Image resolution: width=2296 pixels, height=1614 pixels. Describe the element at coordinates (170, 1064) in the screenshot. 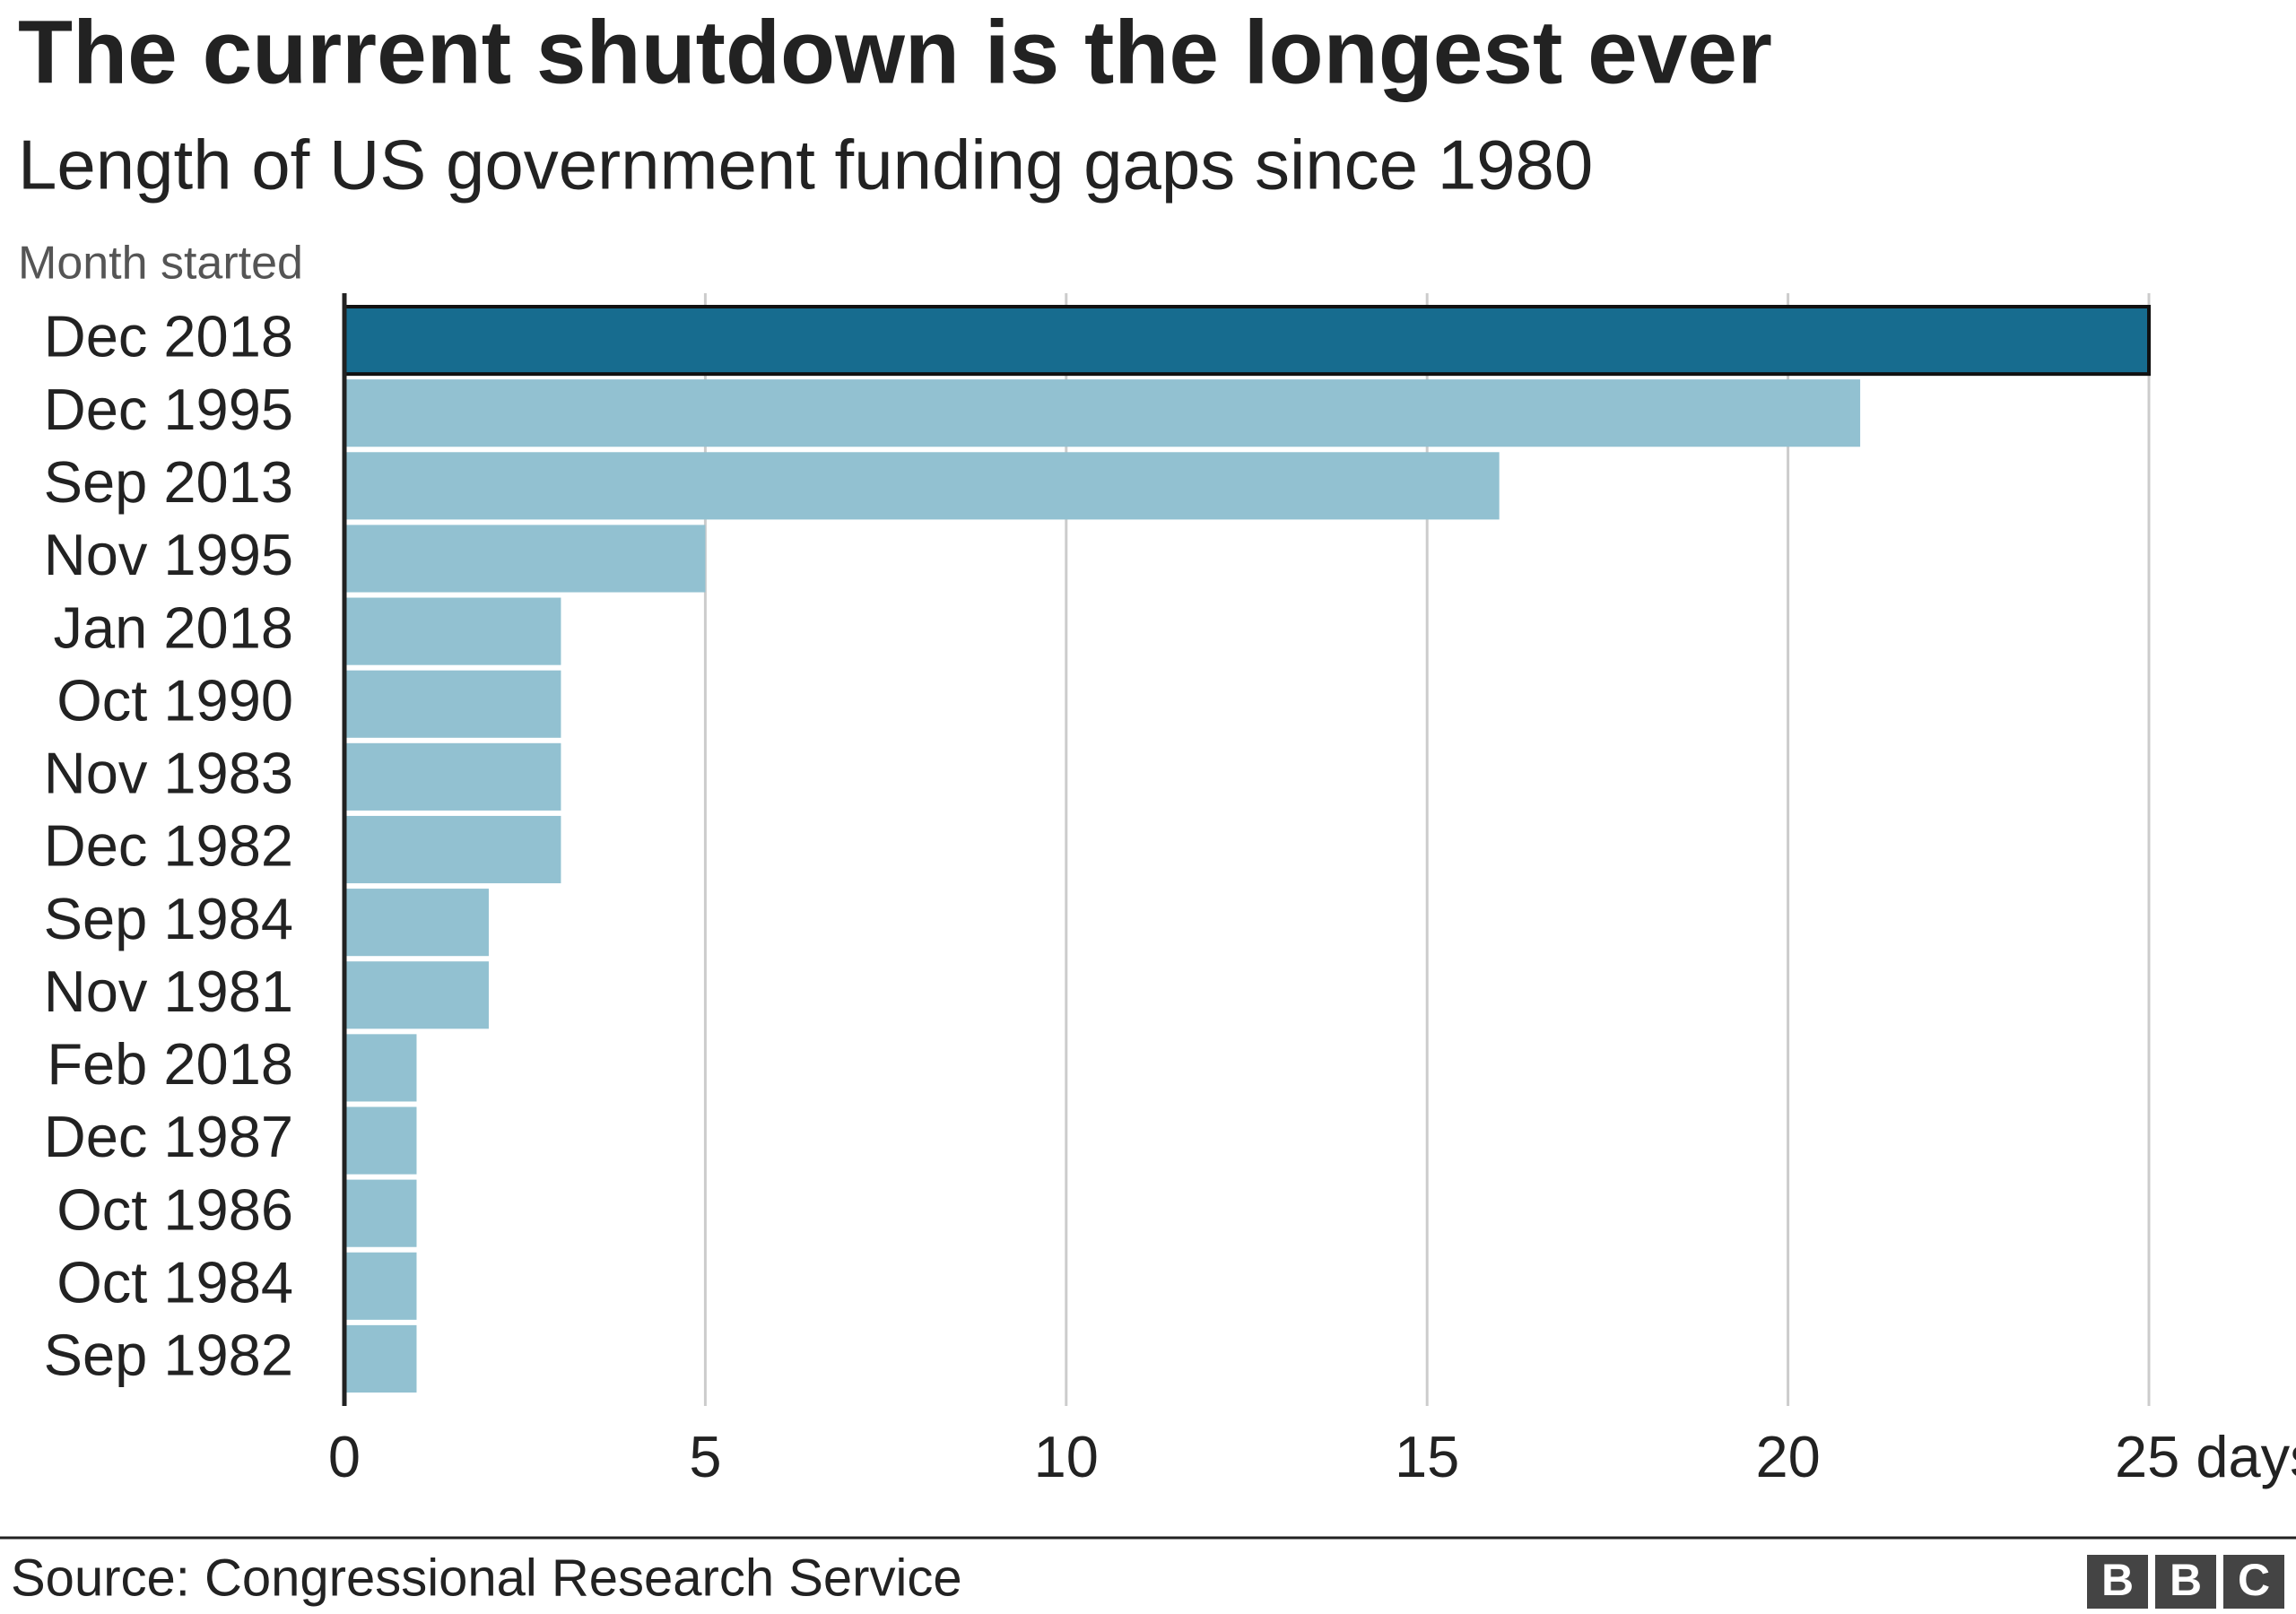

I see `y-tick-label: Feb 2018` at that location.